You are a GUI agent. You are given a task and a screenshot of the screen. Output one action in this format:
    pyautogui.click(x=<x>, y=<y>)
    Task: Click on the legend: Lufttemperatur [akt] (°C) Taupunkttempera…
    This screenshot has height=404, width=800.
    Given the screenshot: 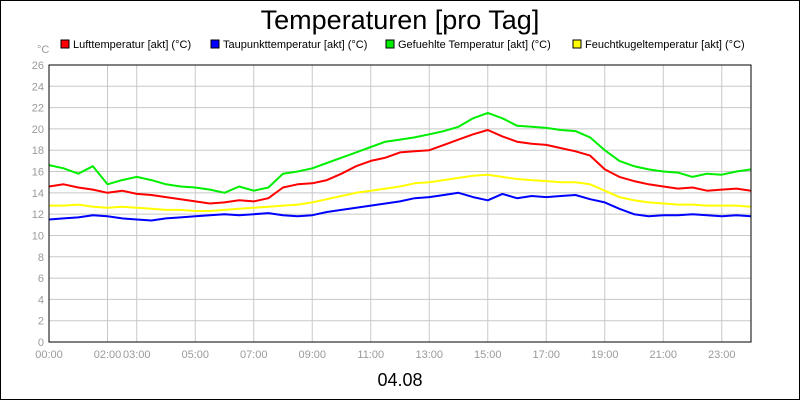 What is the action you would take?
    pyautogui.click(x=402, y=45)
    